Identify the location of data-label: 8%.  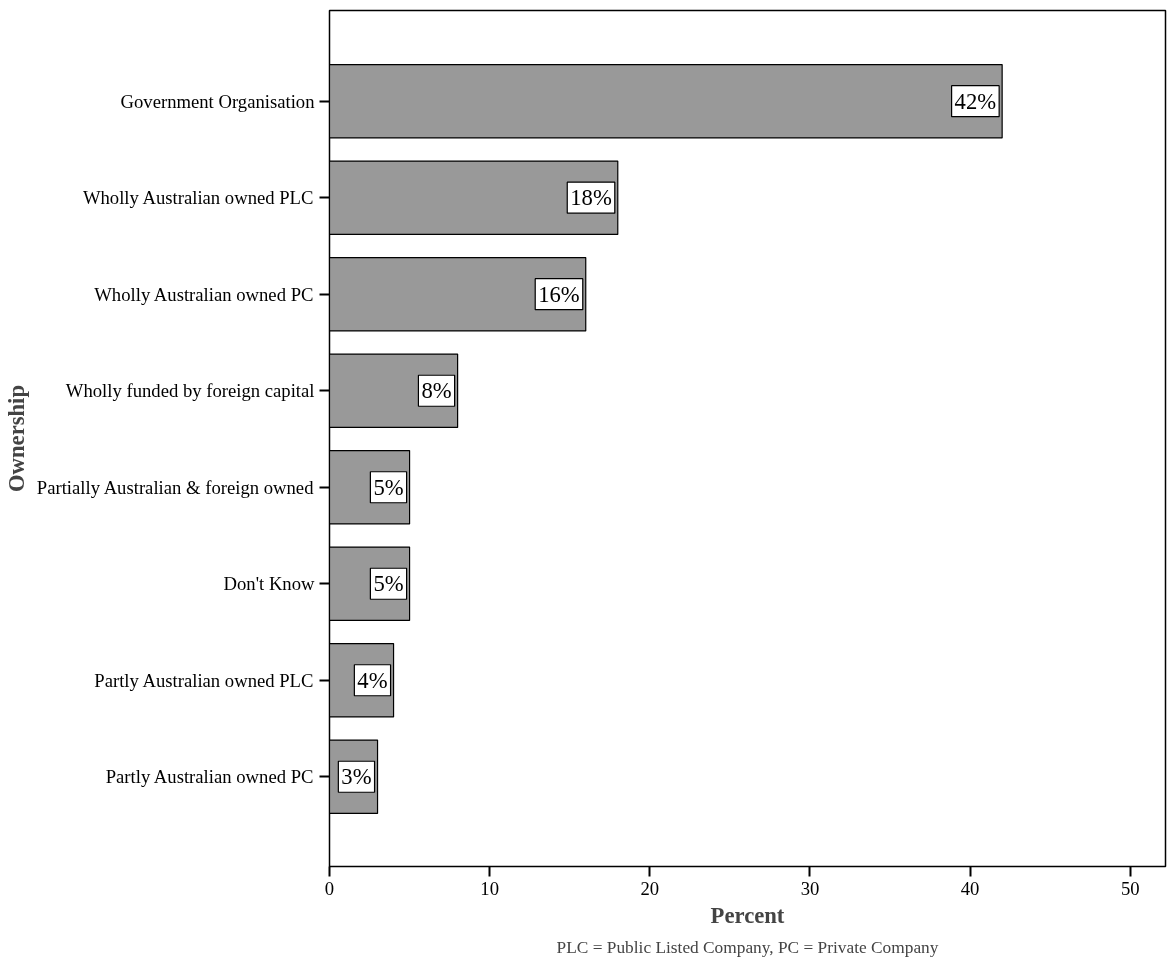
(436, 391).